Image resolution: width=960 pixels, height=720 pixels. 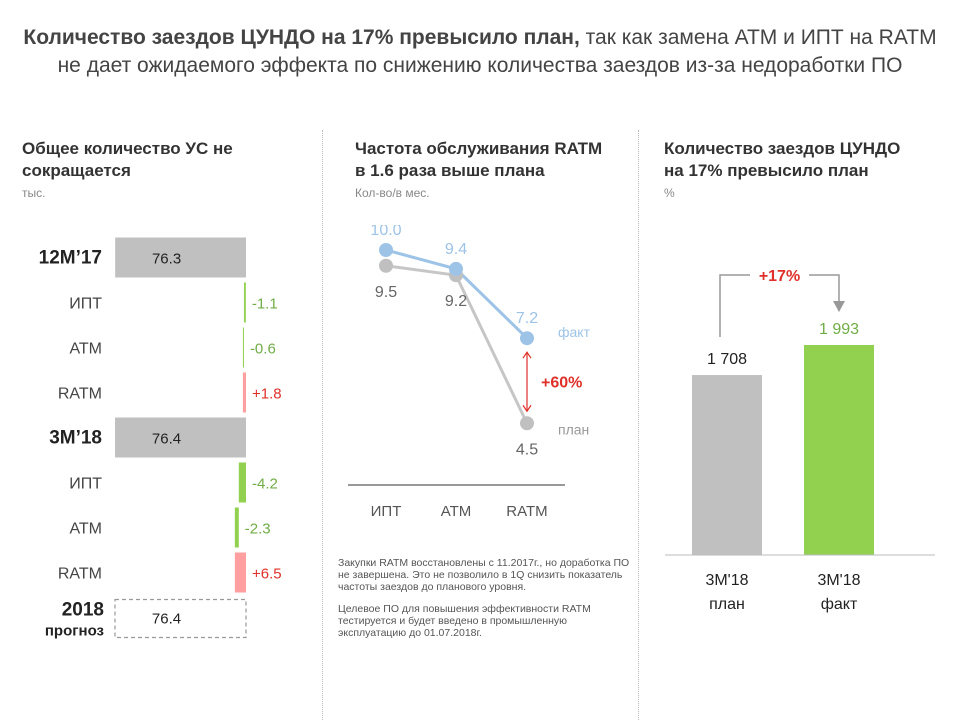 I want to click on divider-left, so click(x=322, y=425).